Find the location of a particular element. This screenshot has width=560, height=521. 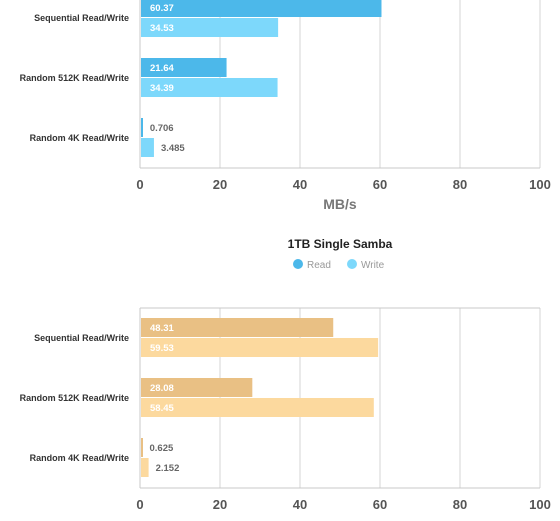

chart-title: 1TB Single Samba is located at coordinates (340, 244).